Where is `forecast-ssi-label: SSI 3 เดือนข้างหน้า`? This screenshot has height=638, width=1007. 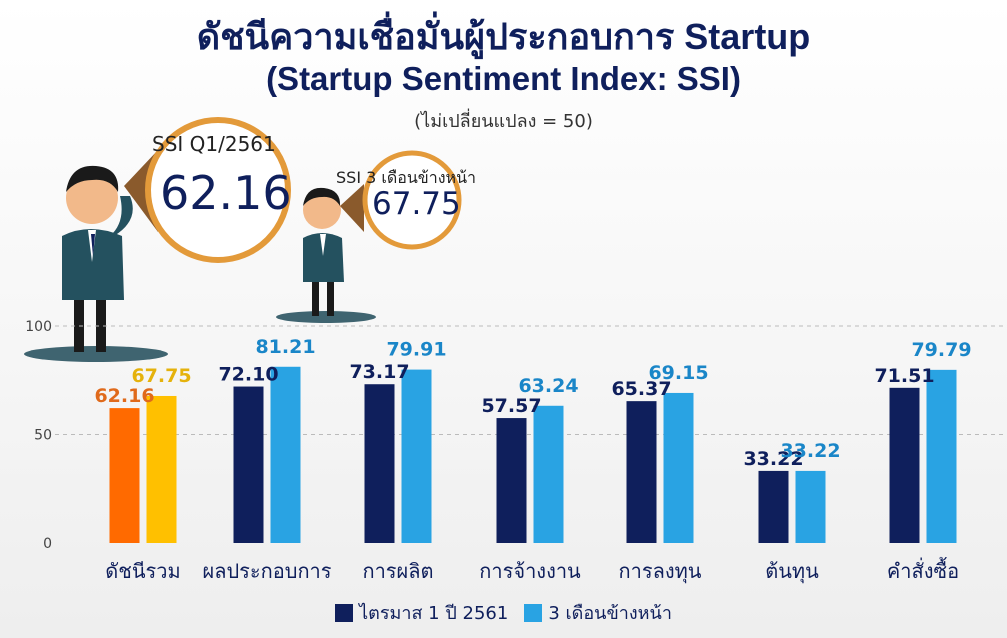 forecast-ssi-label: SSI 3 เดือนข้างหน้า is located at coordinates (406, 177).